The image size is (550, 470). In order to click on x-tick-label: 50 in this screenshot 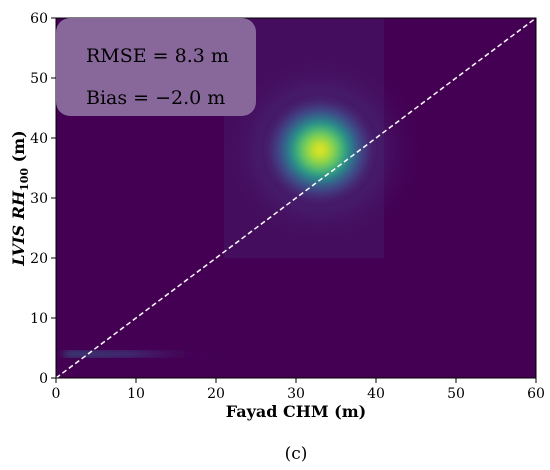, I will do `click(456, 394)`.